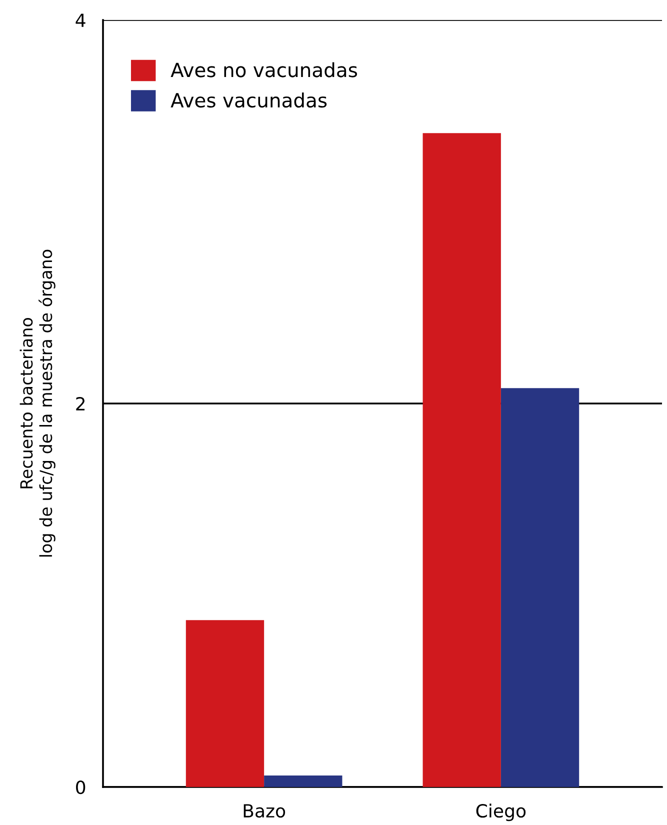  What do you see at coordinates (501, 813) in the screenshot?
I see `x-tick-label: Ciego` at bounding box center [501, 813].